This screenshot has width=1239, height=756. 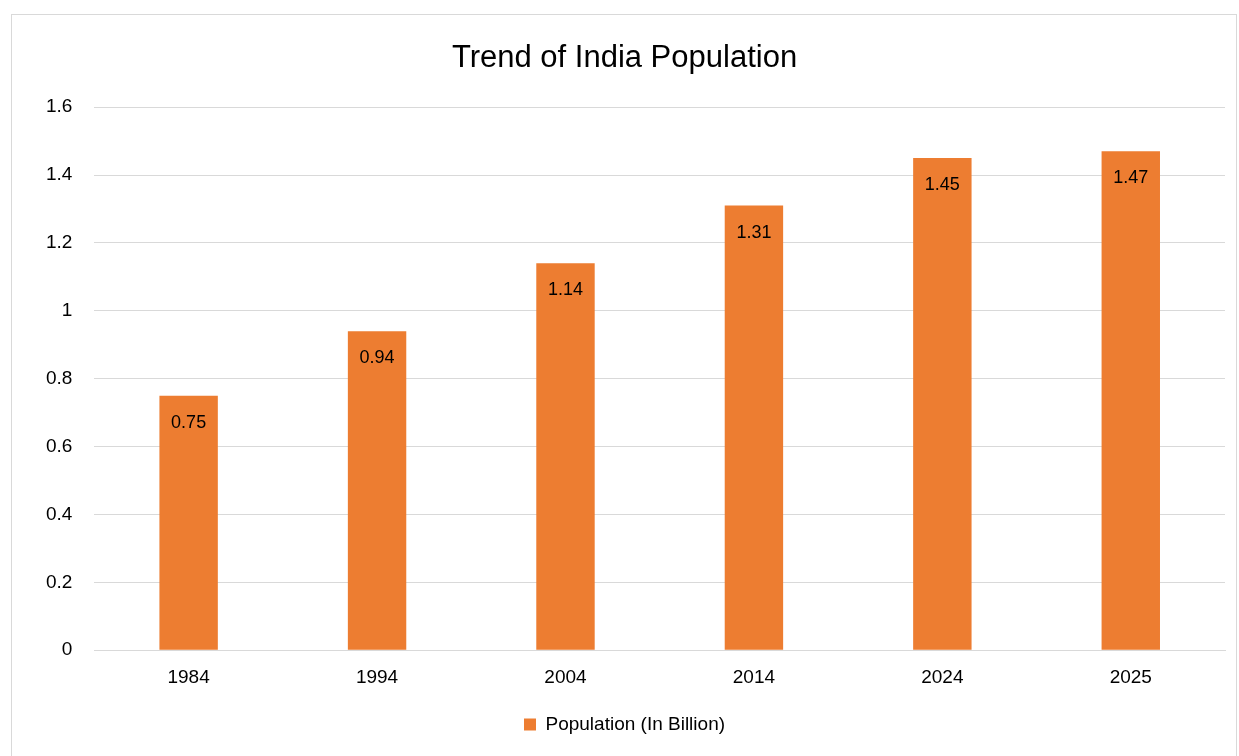 I want to click on y-tick-label: 0.8, so click(x=59, y=377).